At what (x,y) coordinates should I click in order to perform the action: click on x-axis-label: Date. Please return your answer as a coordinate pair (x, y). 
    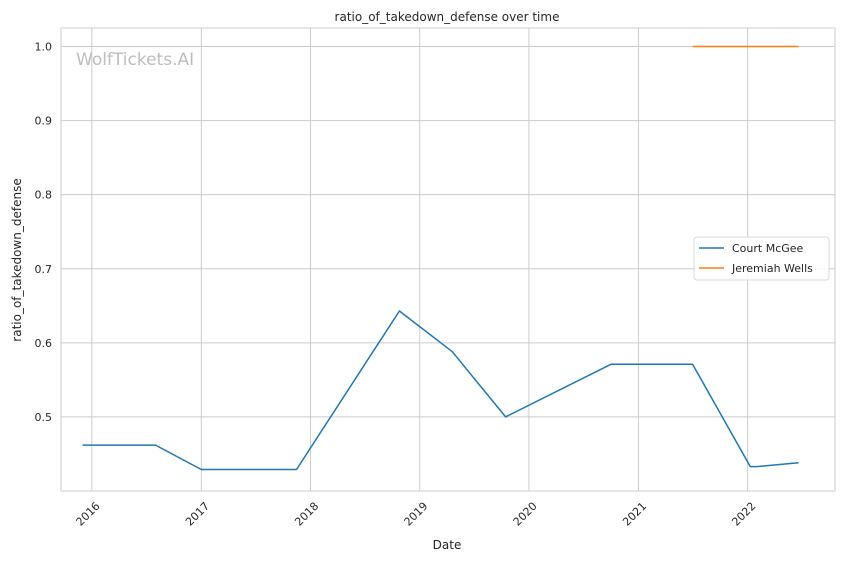
    Looking at the image, I should click on (447, 545).